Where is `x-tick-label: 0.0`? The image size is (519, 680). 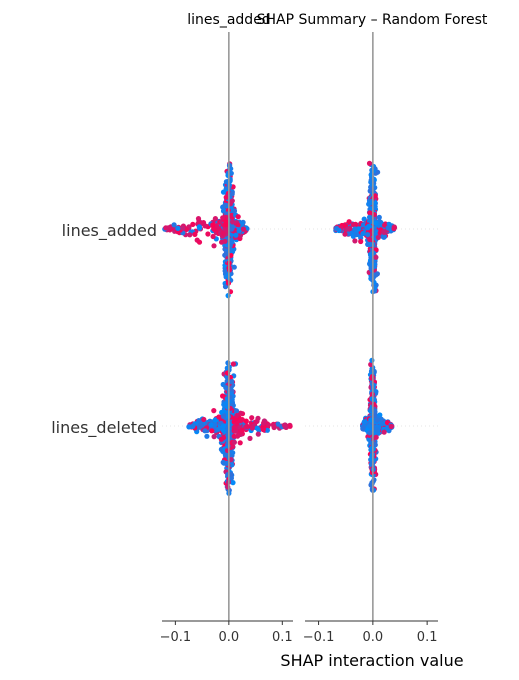 x-tick-label: 0.0 is located at coordinates (228, 637).